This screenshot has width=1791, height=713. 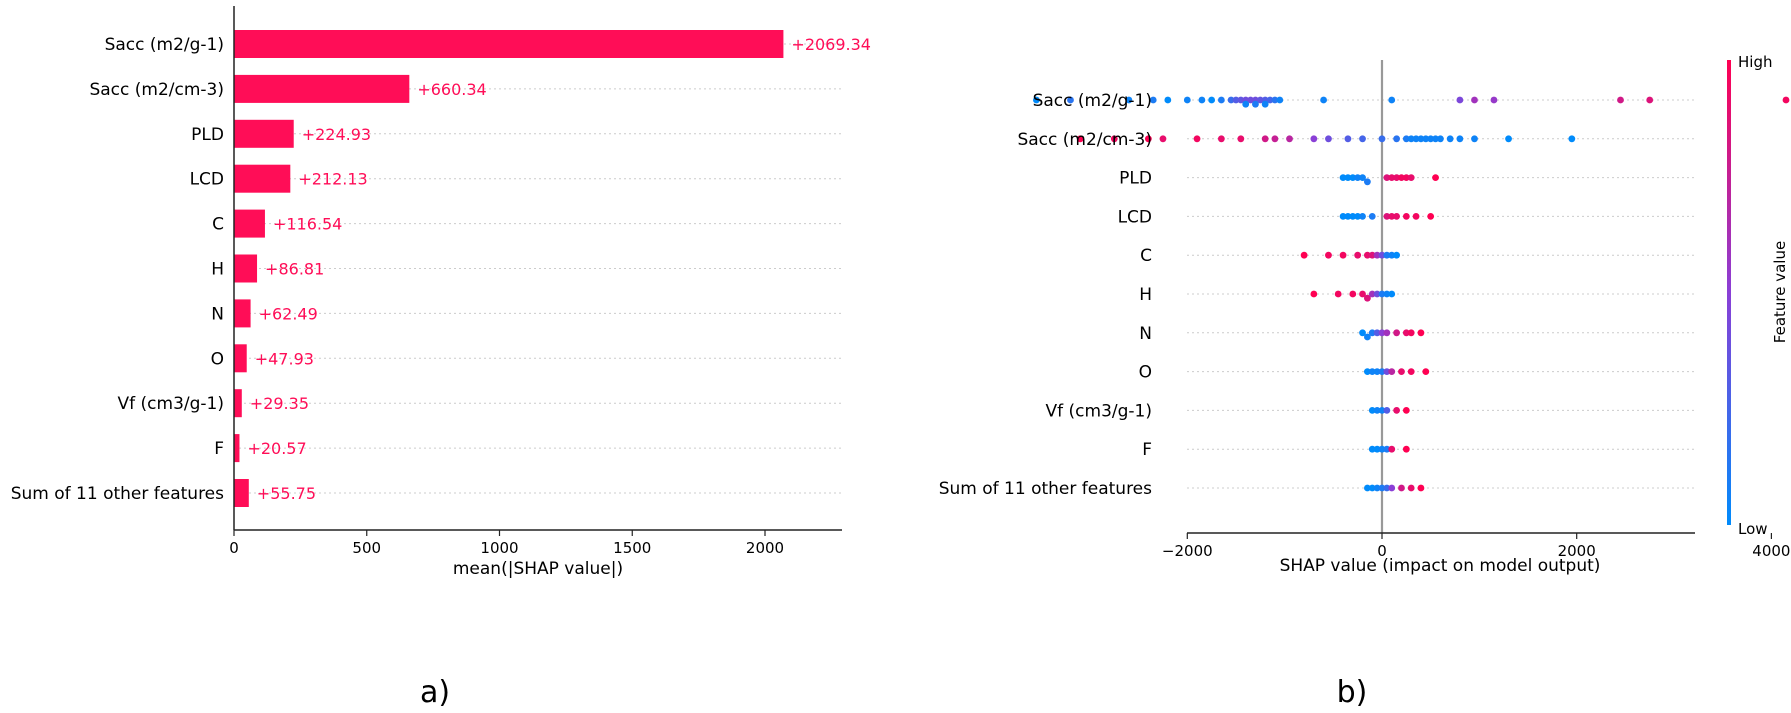 I want to click on a-value-label: +55.75, so click(x=286, y=493).